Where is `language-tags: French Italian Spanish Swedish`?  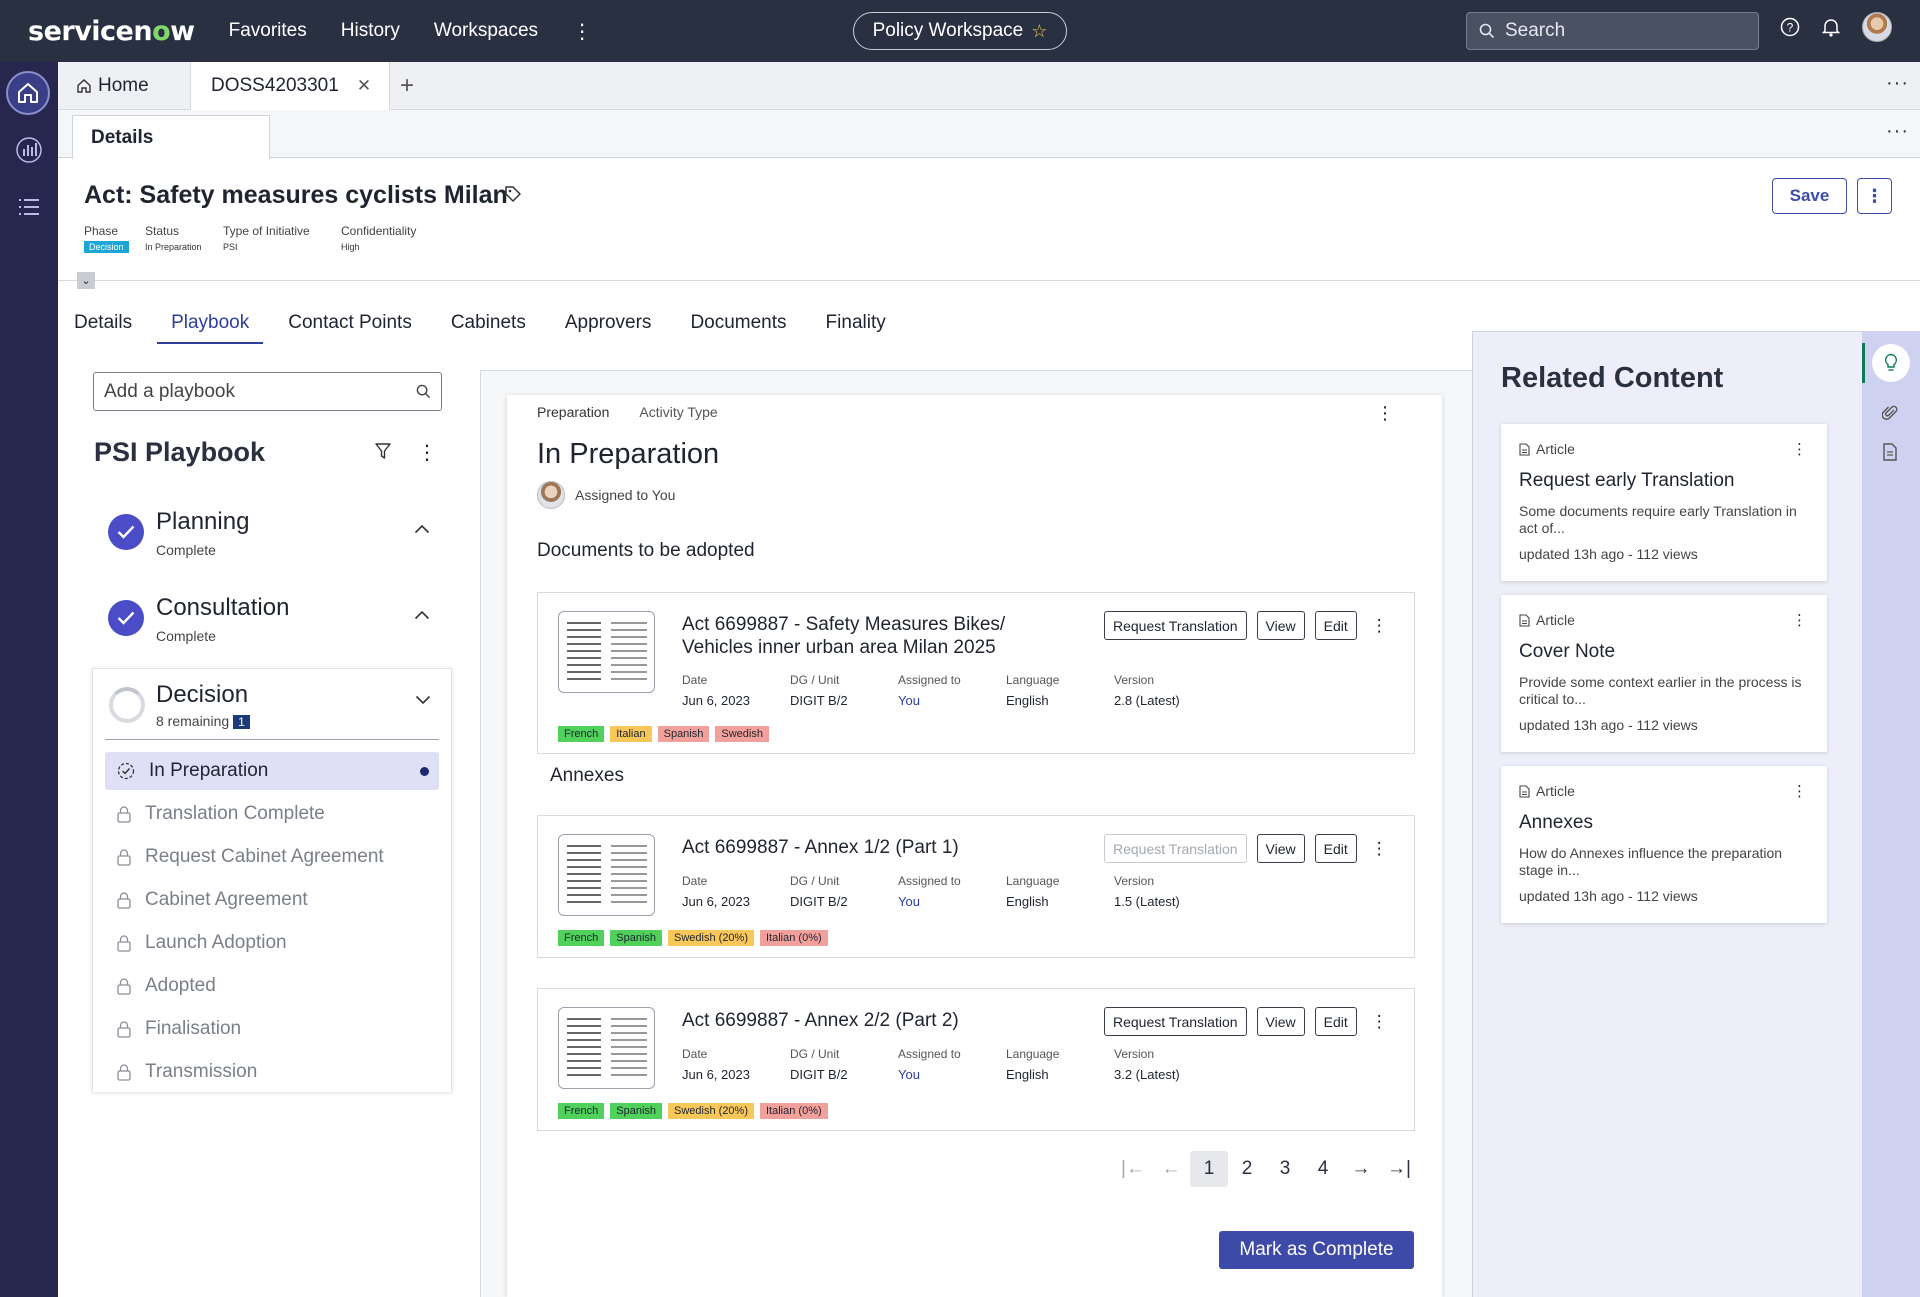
language-tags: French Italian Spanish Swedish is located at coordinates (663, 734).